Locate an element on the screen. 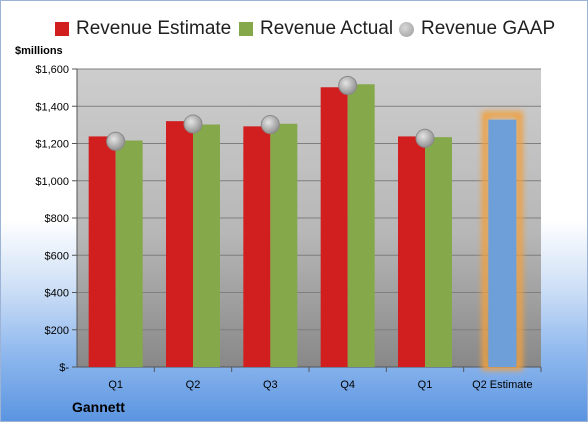  y-axis-unit-label: $millions is located at coordinates (39, 51).